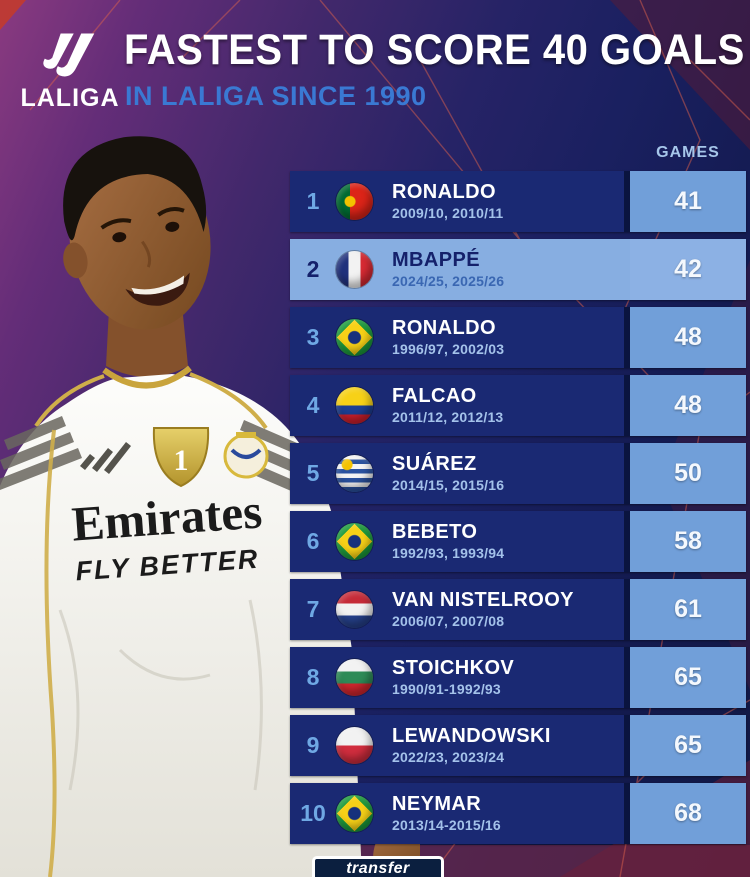 This screenshot has width=750, height=877. I want to click on watermark-text: transfer, so click(378, 868).